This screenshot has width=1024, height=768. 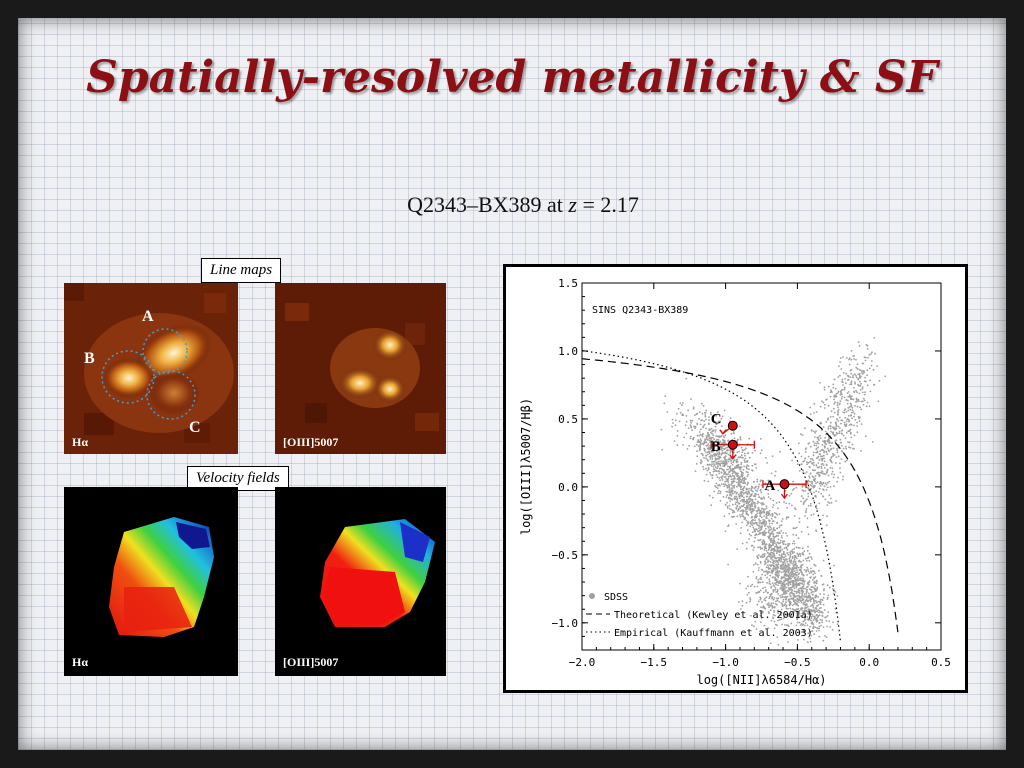 I want to click on y-tick-label: −1.0, so click(x=565, y=623).